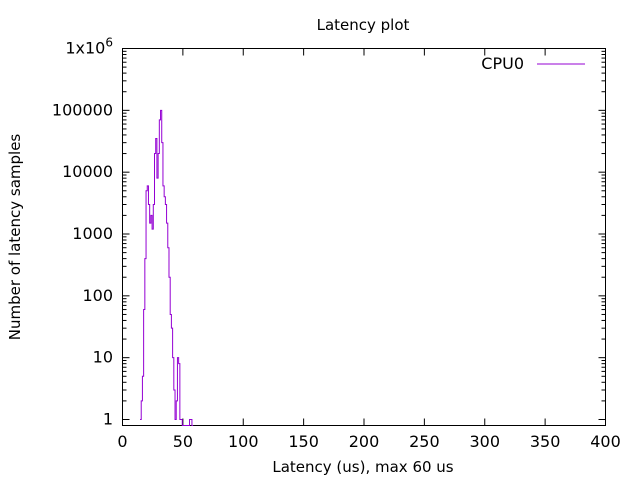  I want to click on y-tick-label: 1, so click(108, 419).